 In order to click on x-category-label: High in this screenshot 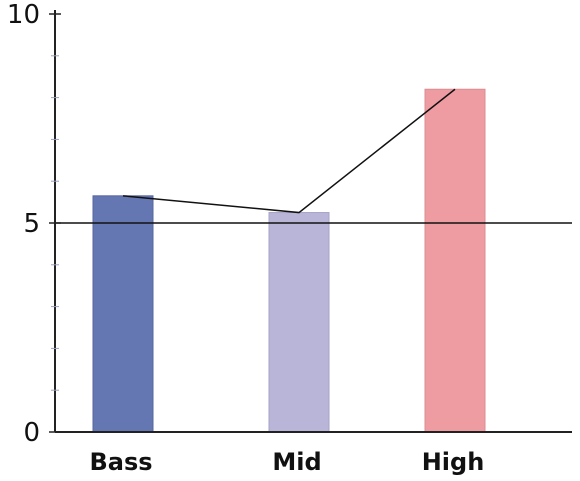, I will do `click(453, 462)`.